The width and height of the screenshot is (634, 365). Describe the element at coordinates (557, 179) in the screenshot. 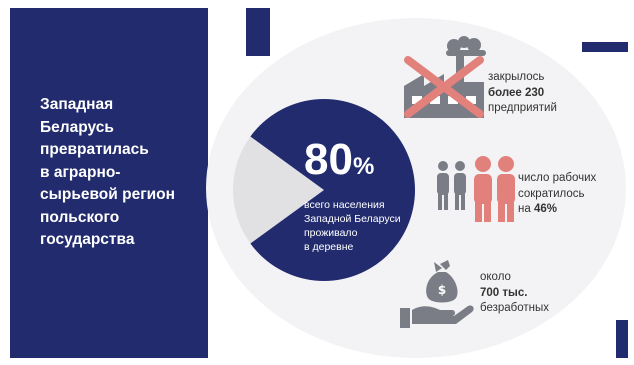

I see `fact-workers-line1: число рабочих` at that location.